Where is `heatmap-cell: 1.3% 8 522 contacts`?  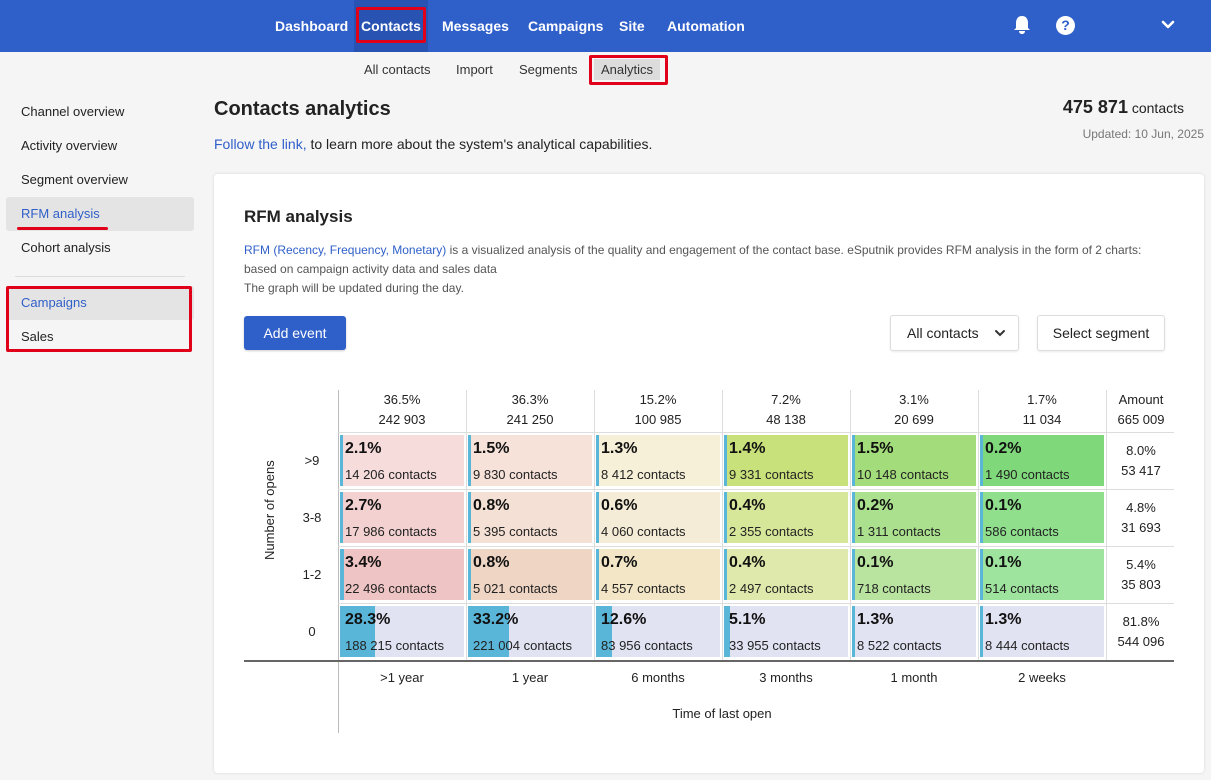 heatmap-cell: 1.3% 8 522 contacts is located at coordinates (914, 631).